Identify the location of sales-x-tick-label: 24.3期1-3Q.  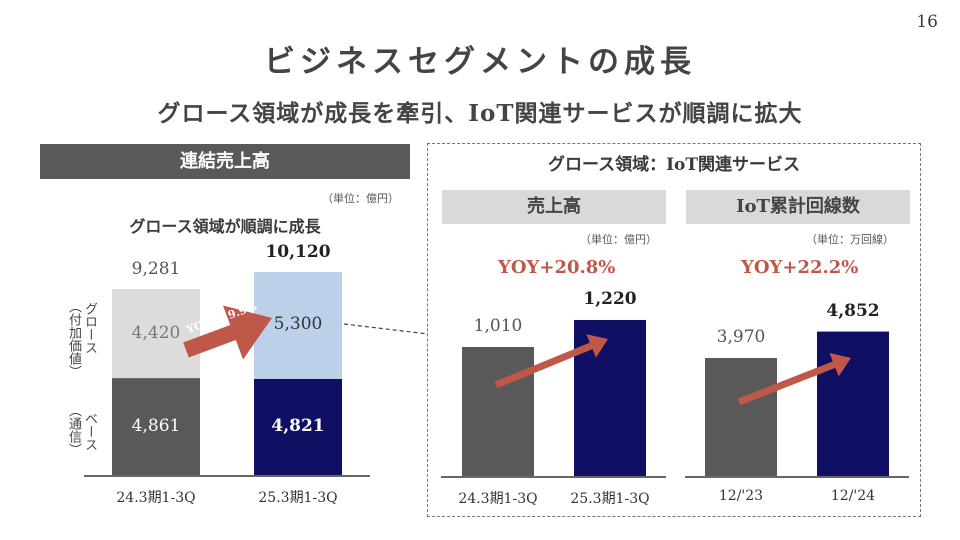
(498, 499).